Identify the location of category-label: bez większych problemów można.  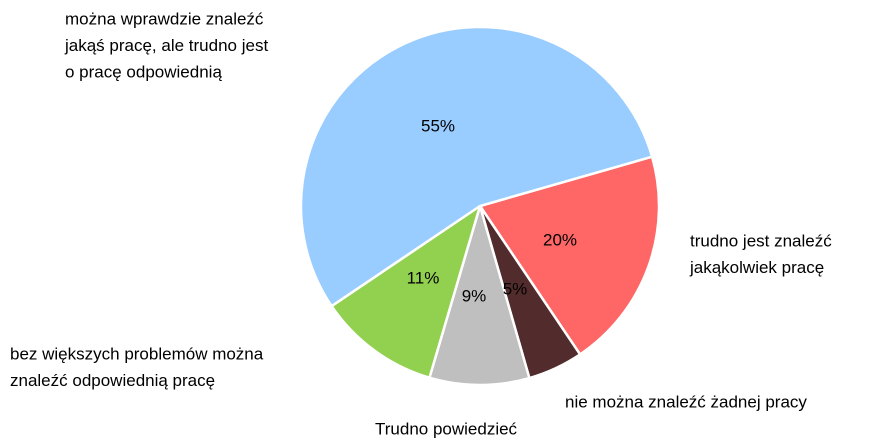
(137, 353).